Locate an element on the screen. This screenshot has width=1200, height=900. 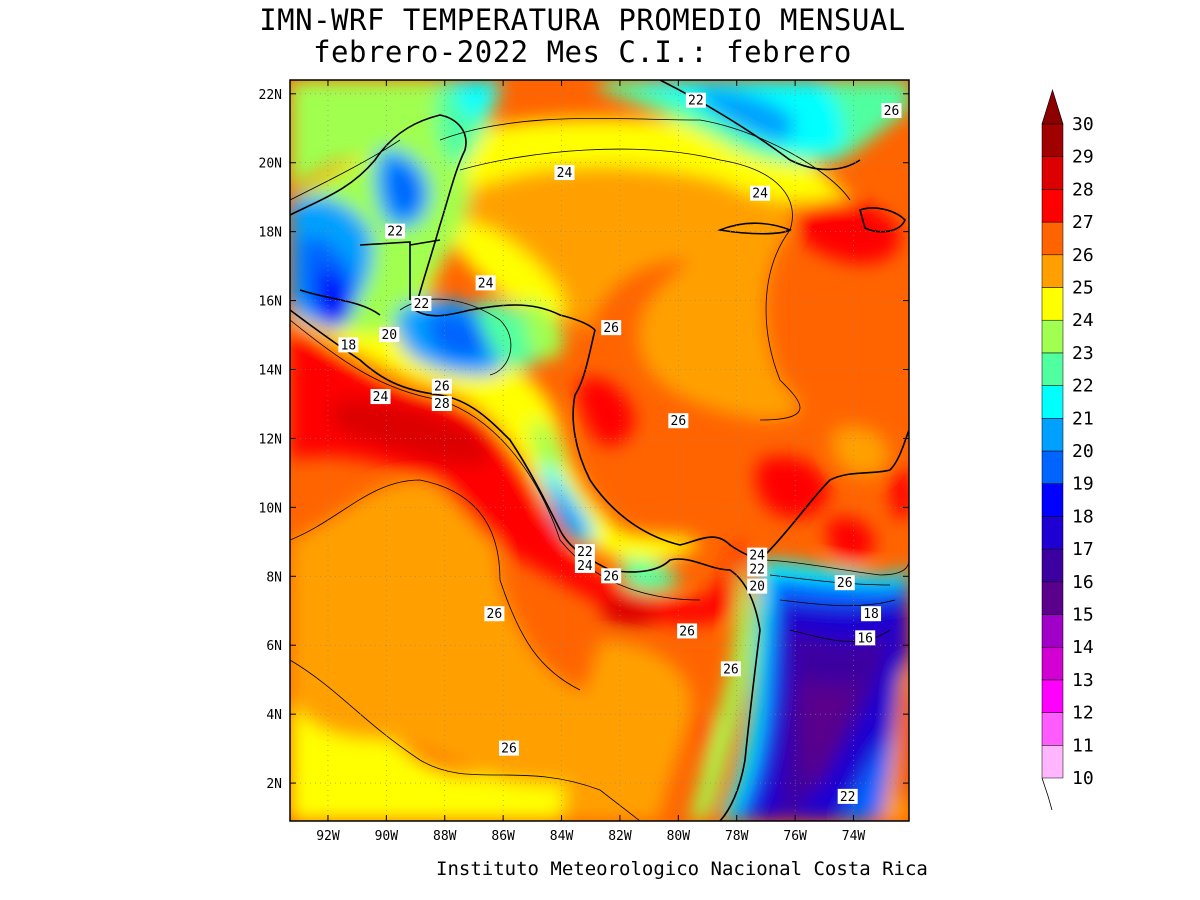
lon-tick-label: 86W is located at coordinates (503, 836).